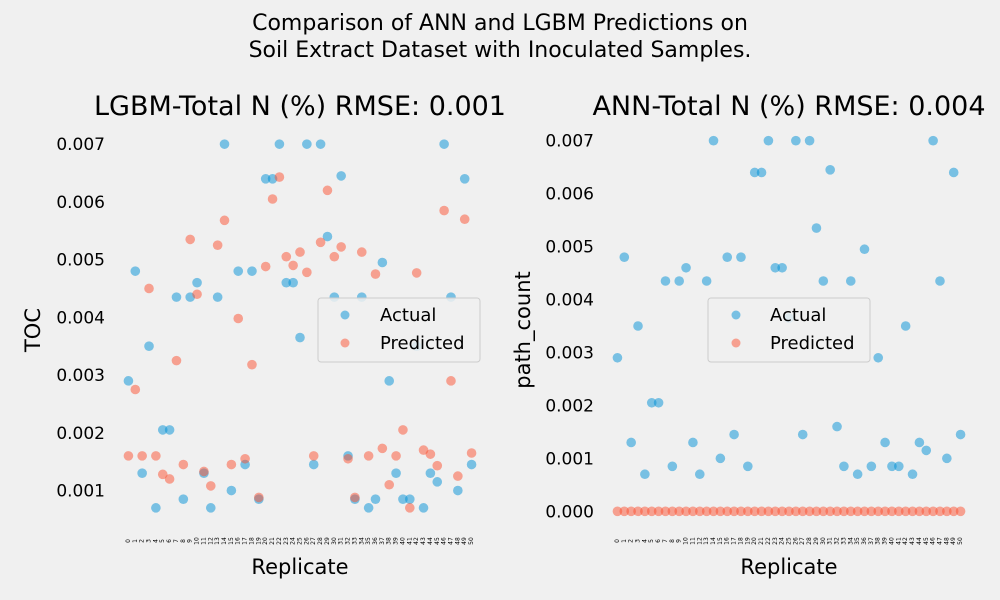 The width and height of the screenshot is (1000, 600). Describe the element at coordinates (437, 541) in the screenshot. I see `lgbm-x-tick-label: 45` at that location.